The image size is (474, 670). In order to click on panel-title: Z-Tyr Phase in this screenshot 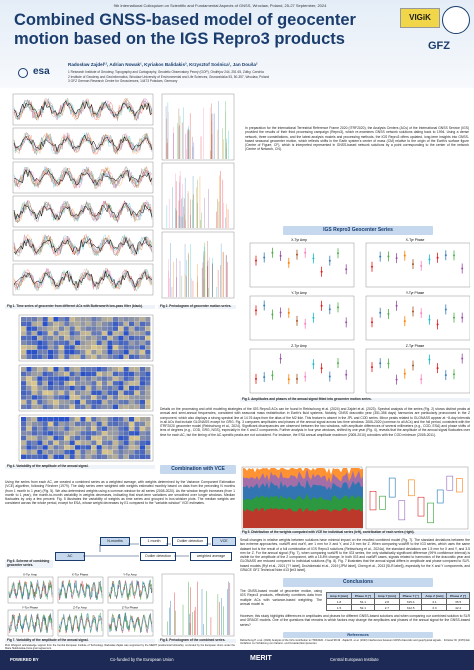, I will do `click(130, 608)`.